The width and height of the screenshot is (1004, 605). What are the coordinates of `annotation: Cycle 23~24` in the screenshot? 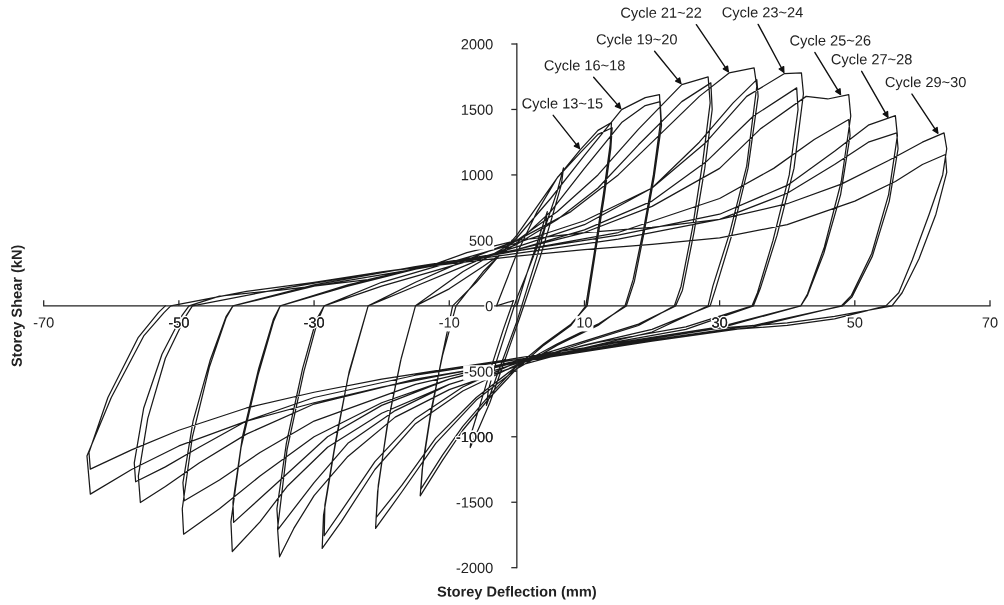 It's located at (762, 13).